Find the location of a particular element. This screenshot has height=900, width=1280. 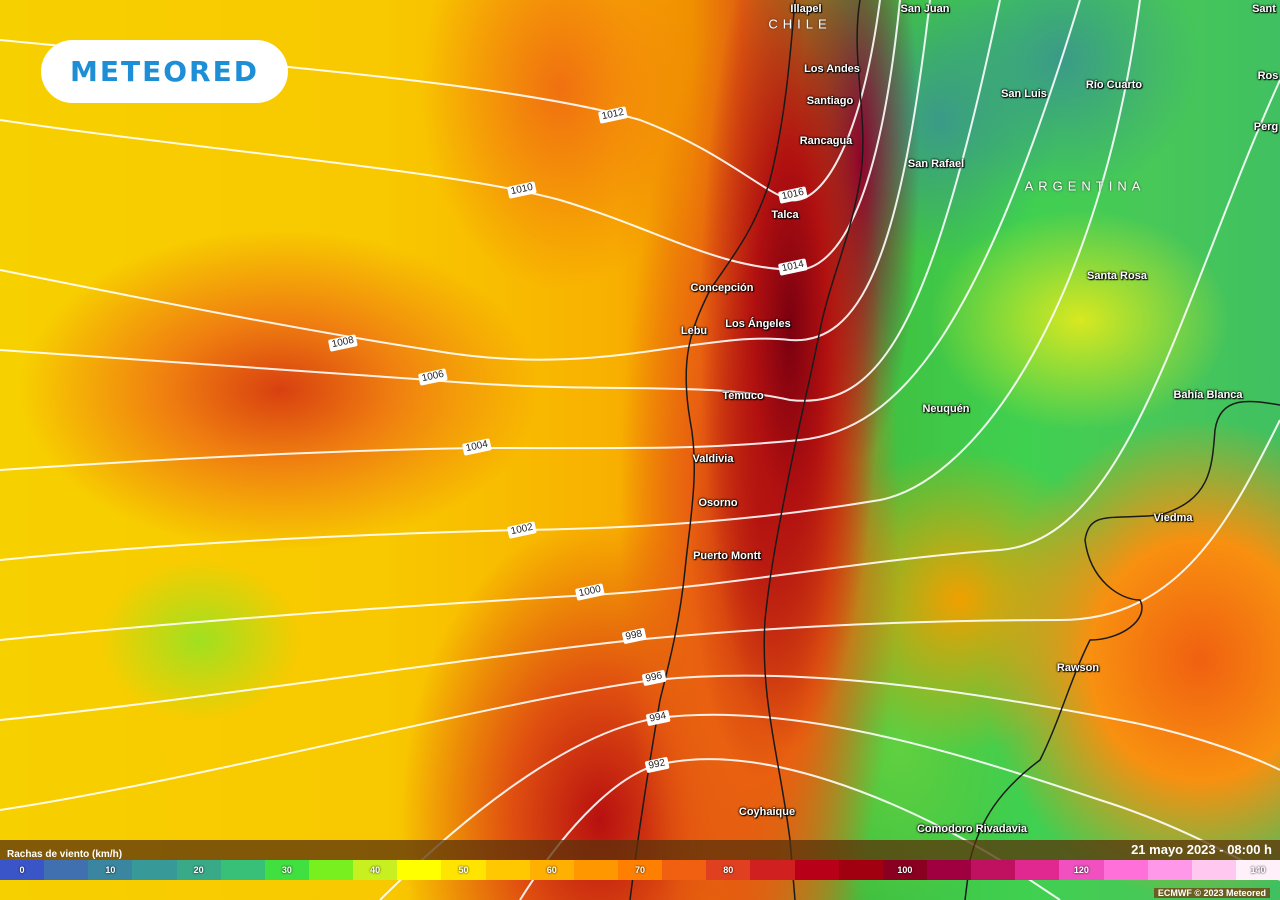

city-label: Perg is located at coordinates (1266, 127).